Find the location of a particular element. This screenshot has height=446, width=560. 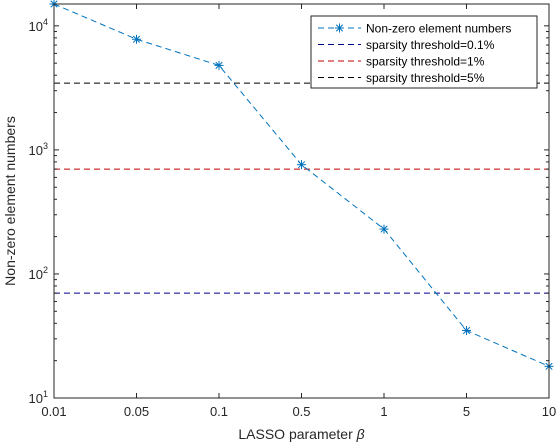

x-tick-label: 0.1 is located at coordinates (219, 411).